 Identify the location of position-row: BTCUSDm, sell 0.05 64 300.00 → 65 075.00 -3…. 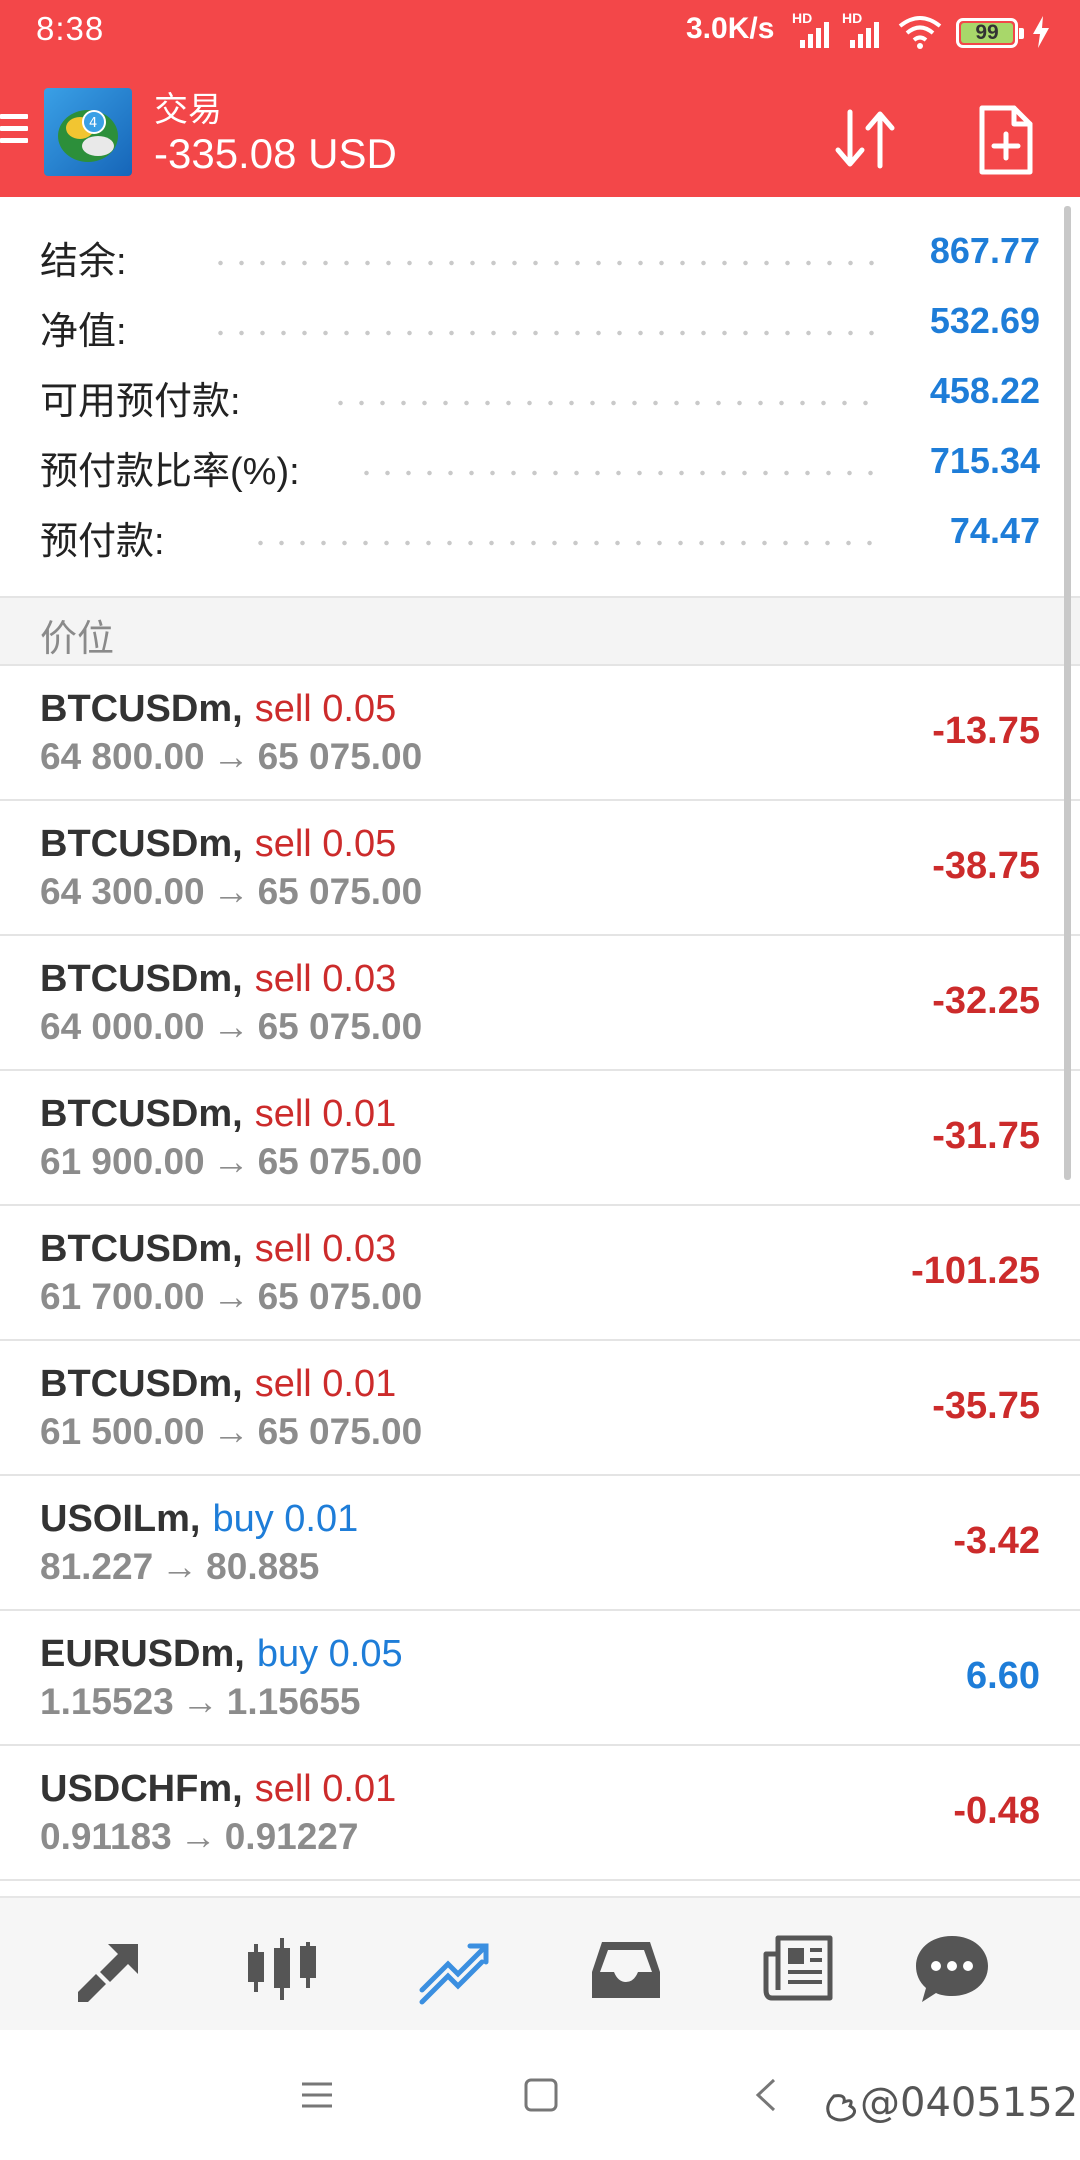
(540, 868).